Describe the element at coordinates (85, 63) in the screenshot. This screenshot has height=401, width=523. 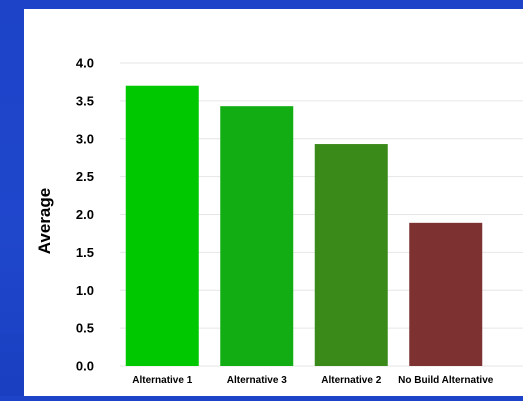
I see `y-tick-label: 4.0` at that location.